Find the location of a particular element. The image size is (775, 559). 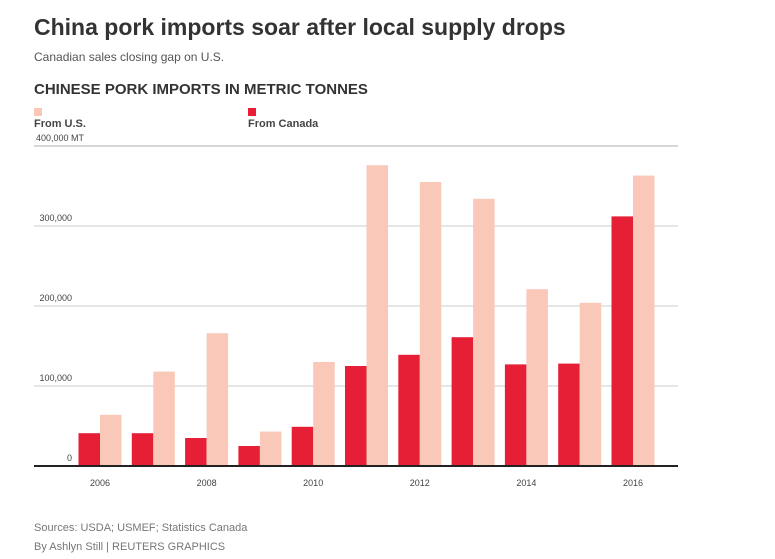

bar-canada-2007 is located at coordinates (142, 449).